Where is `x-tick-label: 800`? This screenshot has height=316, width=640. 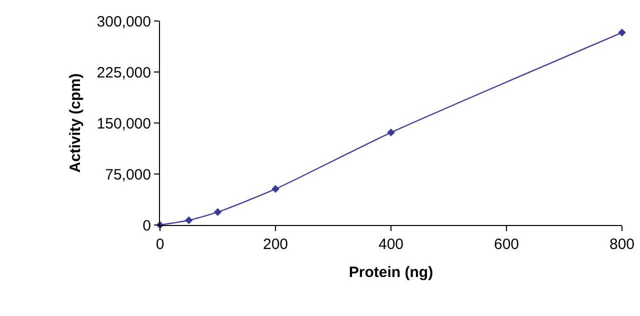 x-tick-label: 800 is located at coordinates (622, 244).